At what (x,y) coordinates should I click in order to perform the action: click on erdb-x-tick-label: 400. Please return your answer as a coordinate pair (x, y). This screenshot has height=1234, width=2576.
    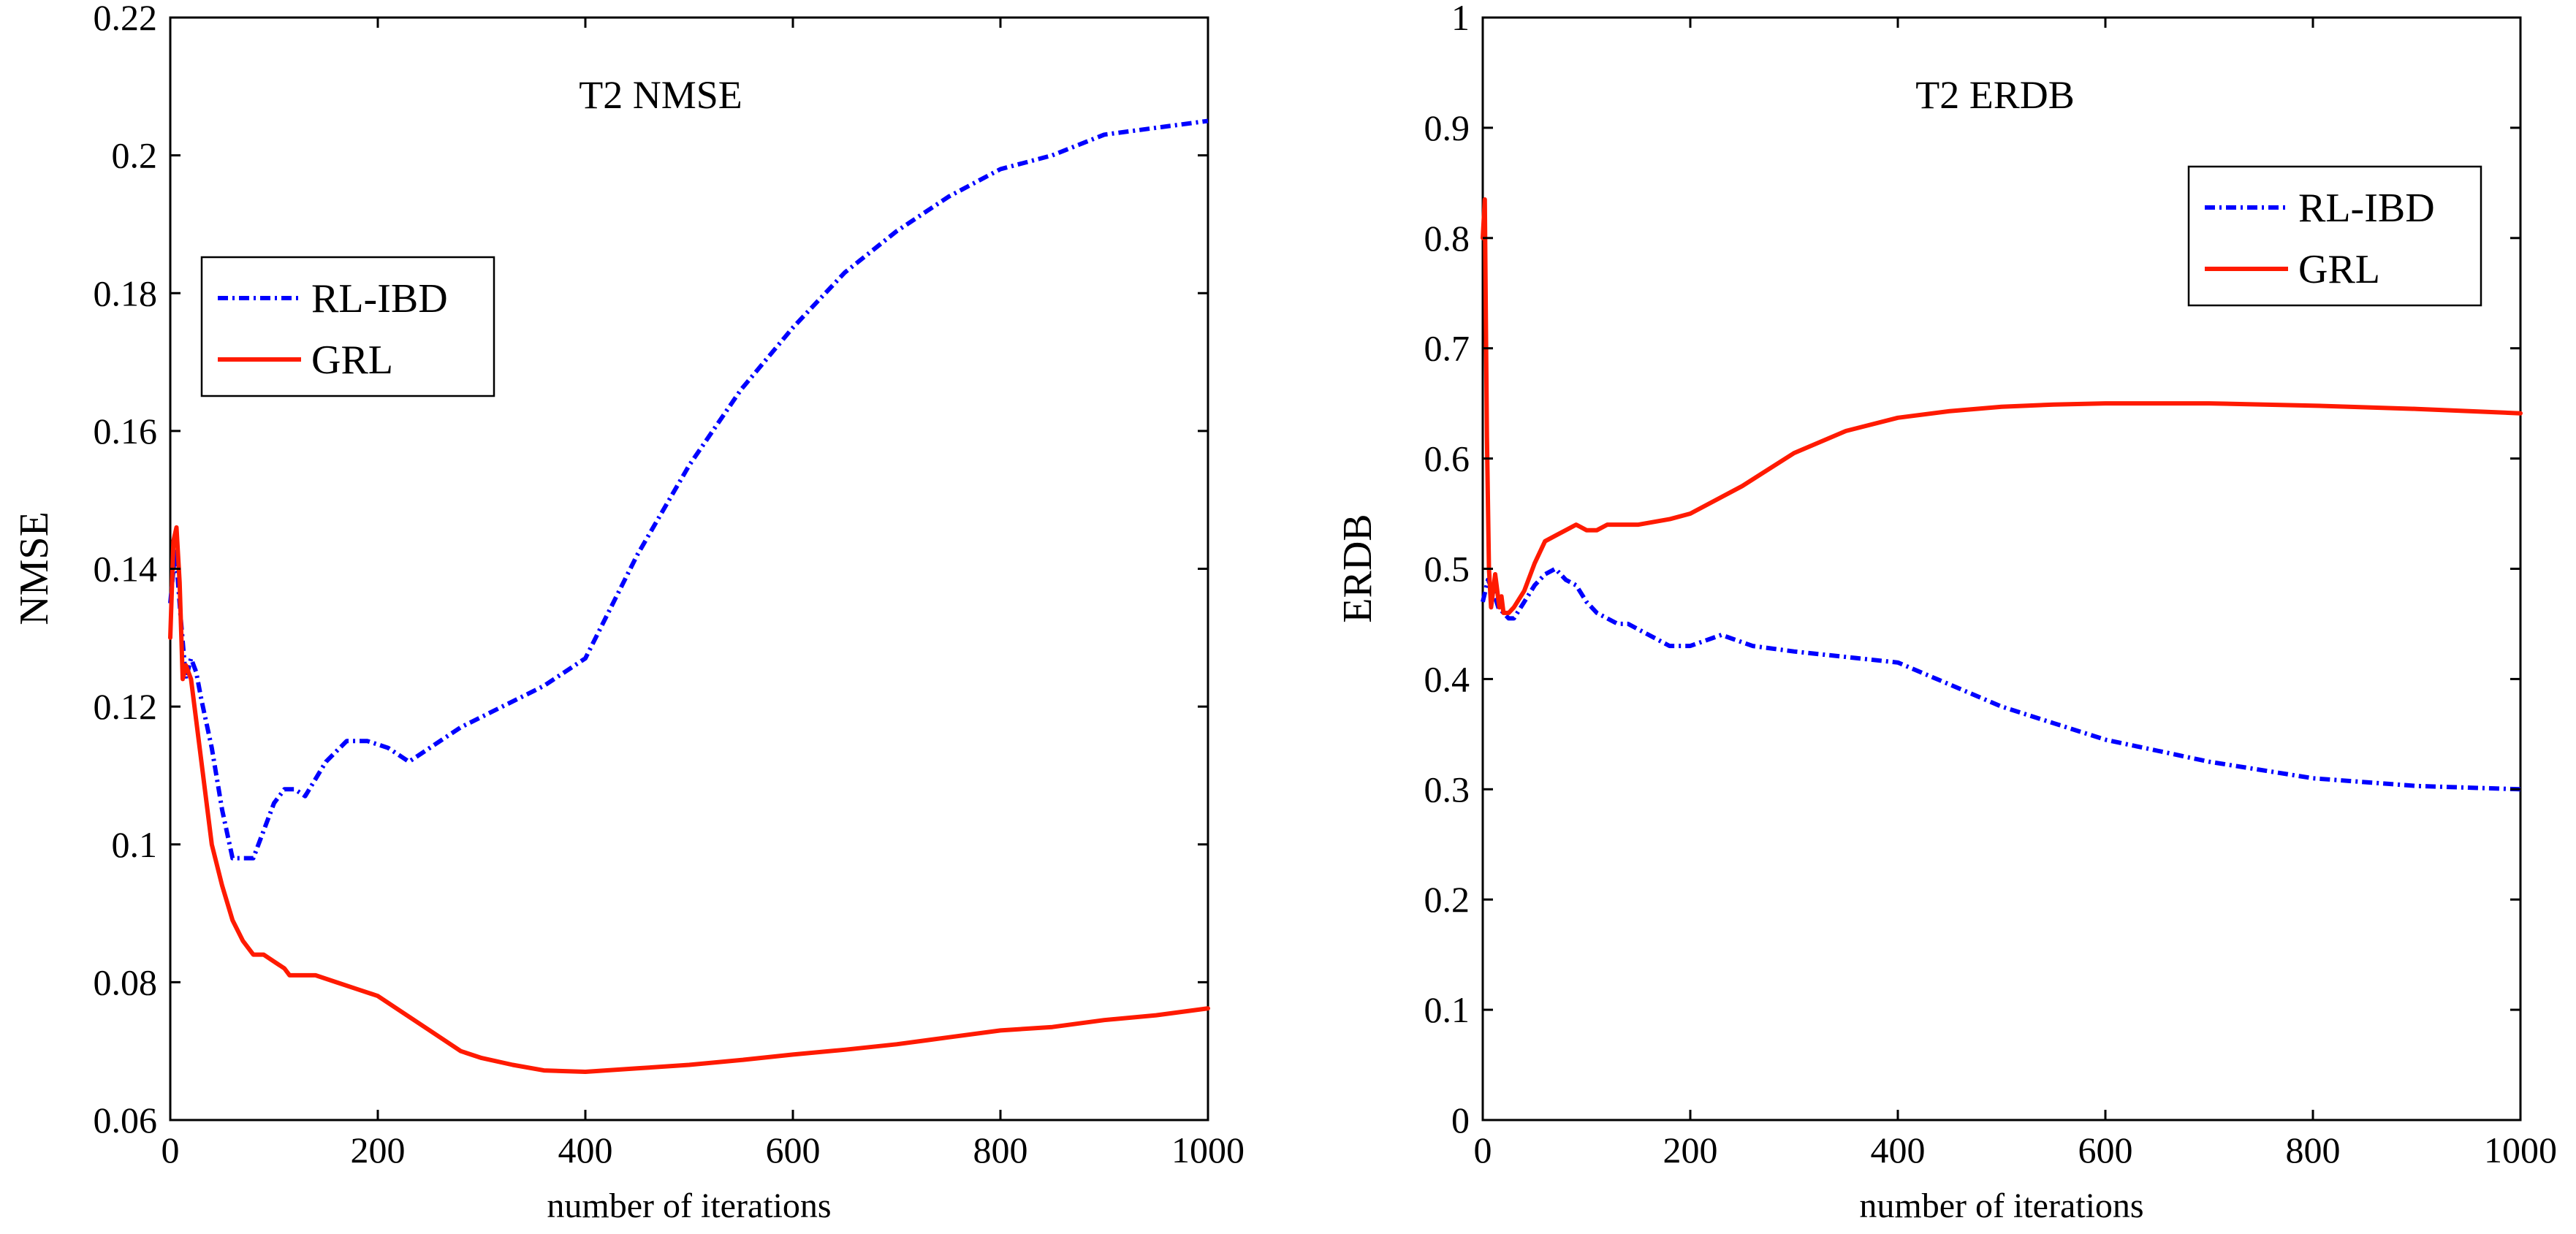
    Looking at the image, I should click on (1899, 1150).